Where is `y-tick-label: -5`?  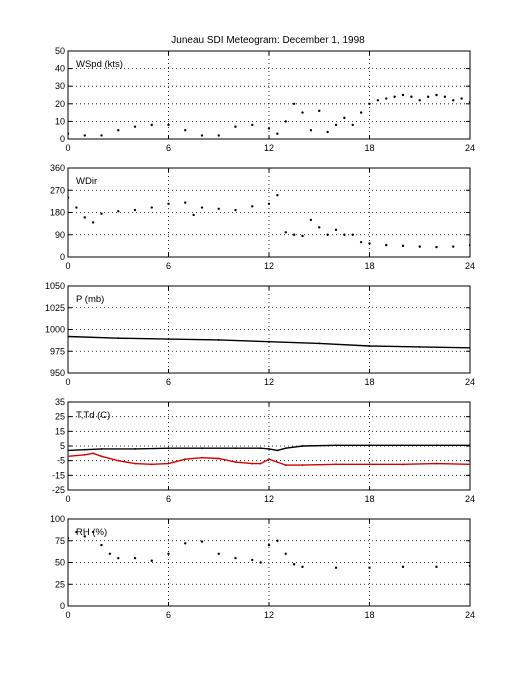
y-tick-label: -5 is located at coordinates (61, 461).